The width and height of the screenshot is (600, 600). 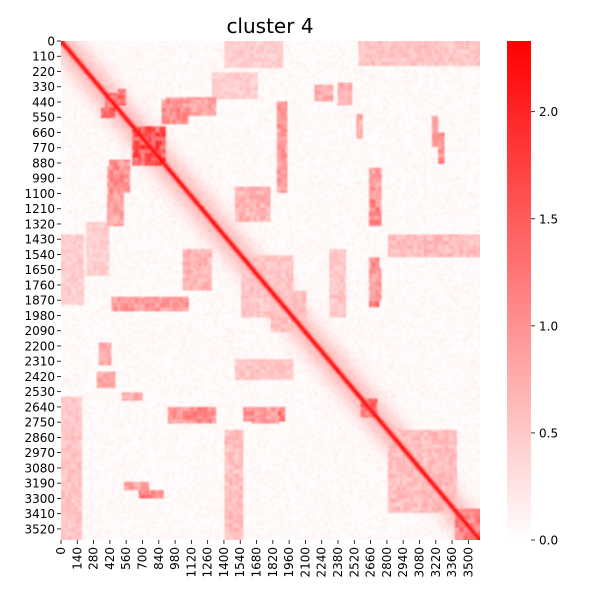 I want to click on x-tick-label: 2800, so click(x=387, y=562).